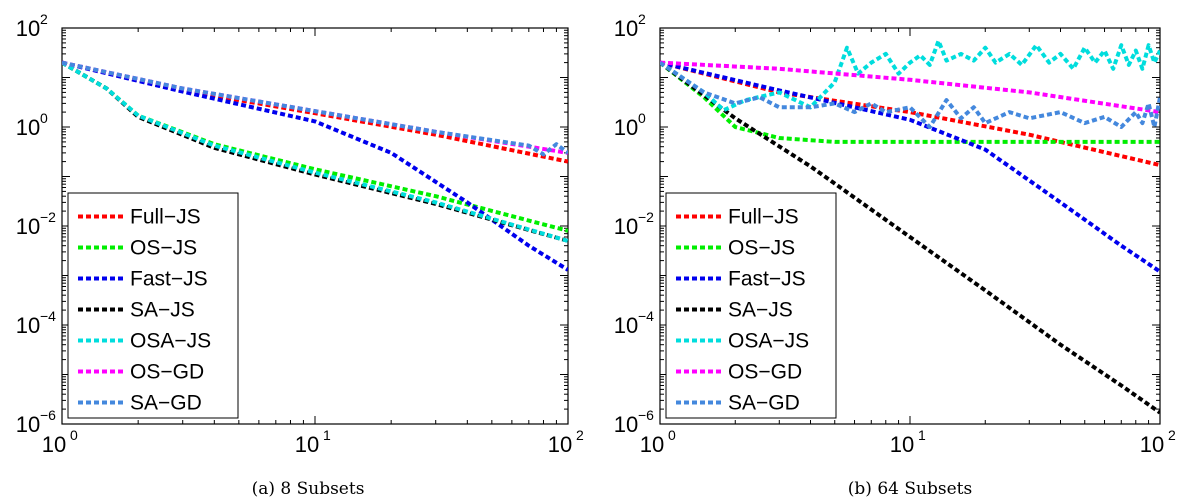 The width and height of the screenshot is (1186, 501). I want to click on chart-caption: (b) 64 Subsets, so click(910, 489).